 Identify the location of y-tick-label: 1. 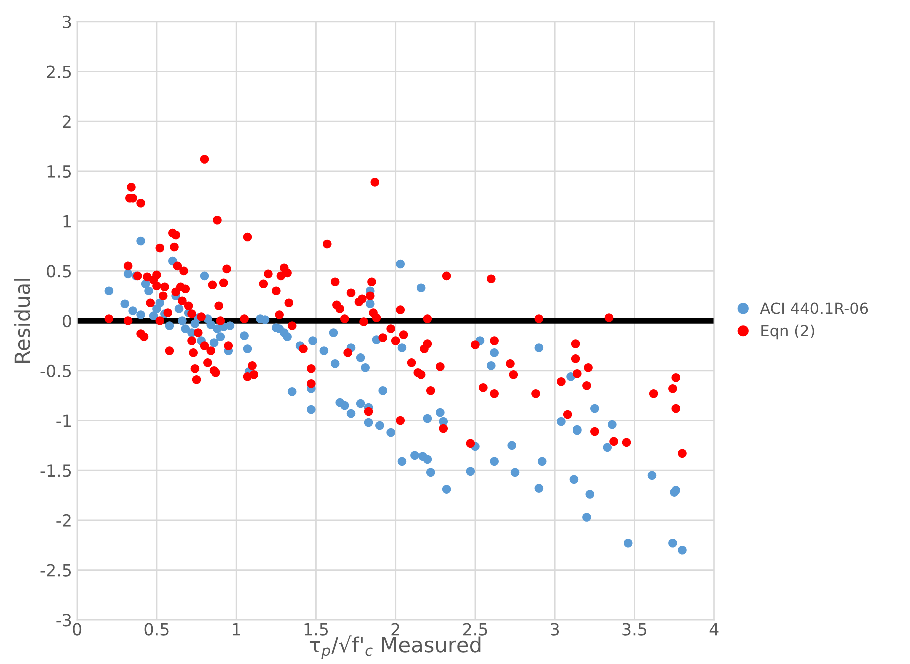
(67, 222).